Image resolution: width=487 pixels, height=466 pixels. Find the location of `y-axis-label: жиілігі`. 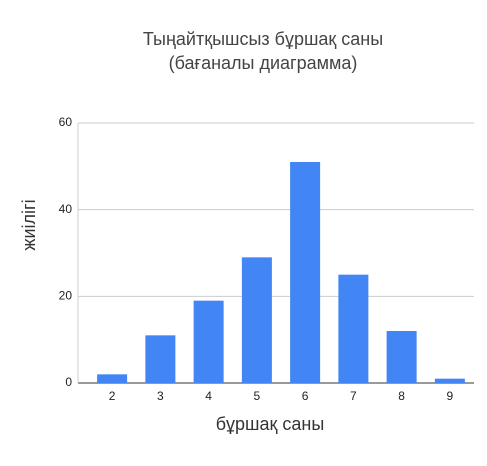

y-axis-label: жиілігі is located at coordinates (29, 224).